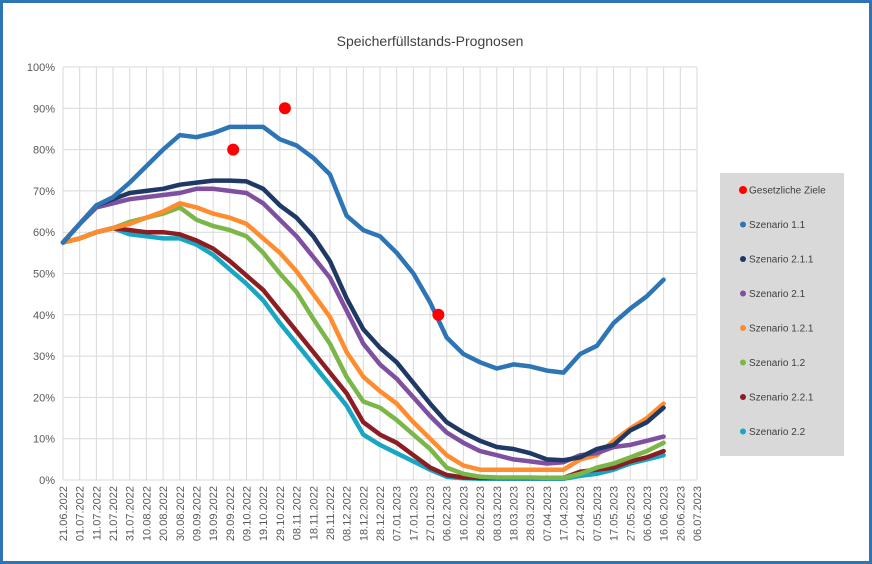 This screenshot has width=872, height=564. I want to click on target-markers, so click(336, 211).